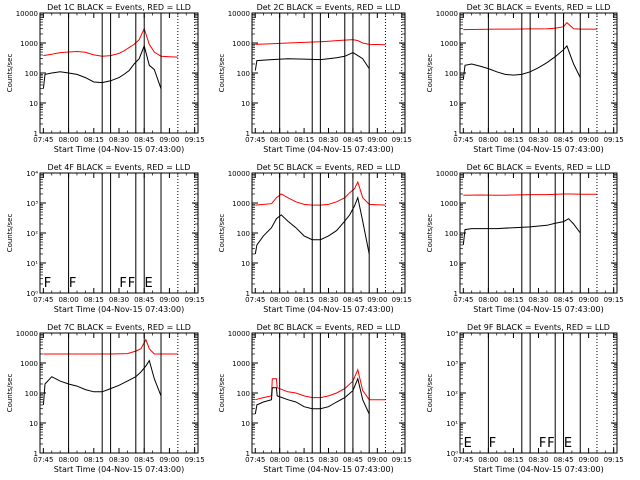 This screenshot has width=640, height=480. Describe the element at coordinates (329, 7) in the screenshot. I see `panel-title: Det 2C BLACK = Events, RED = LLD` at that location.